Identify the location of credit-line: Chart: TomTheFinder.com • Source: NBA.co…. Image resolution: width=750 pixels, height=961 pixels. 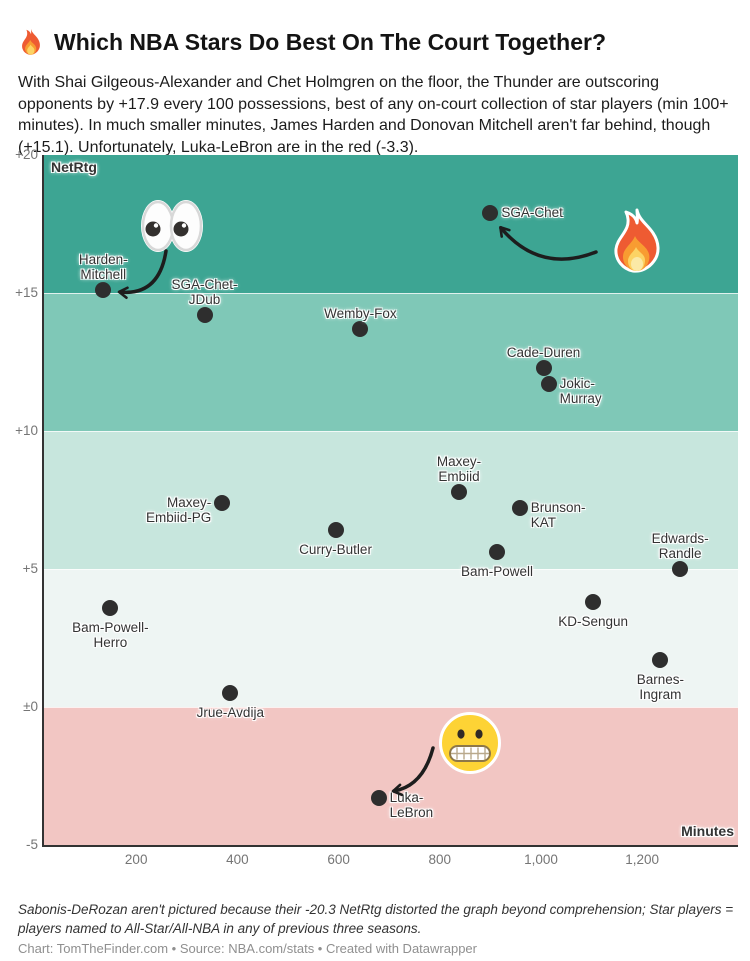
(247, 948).